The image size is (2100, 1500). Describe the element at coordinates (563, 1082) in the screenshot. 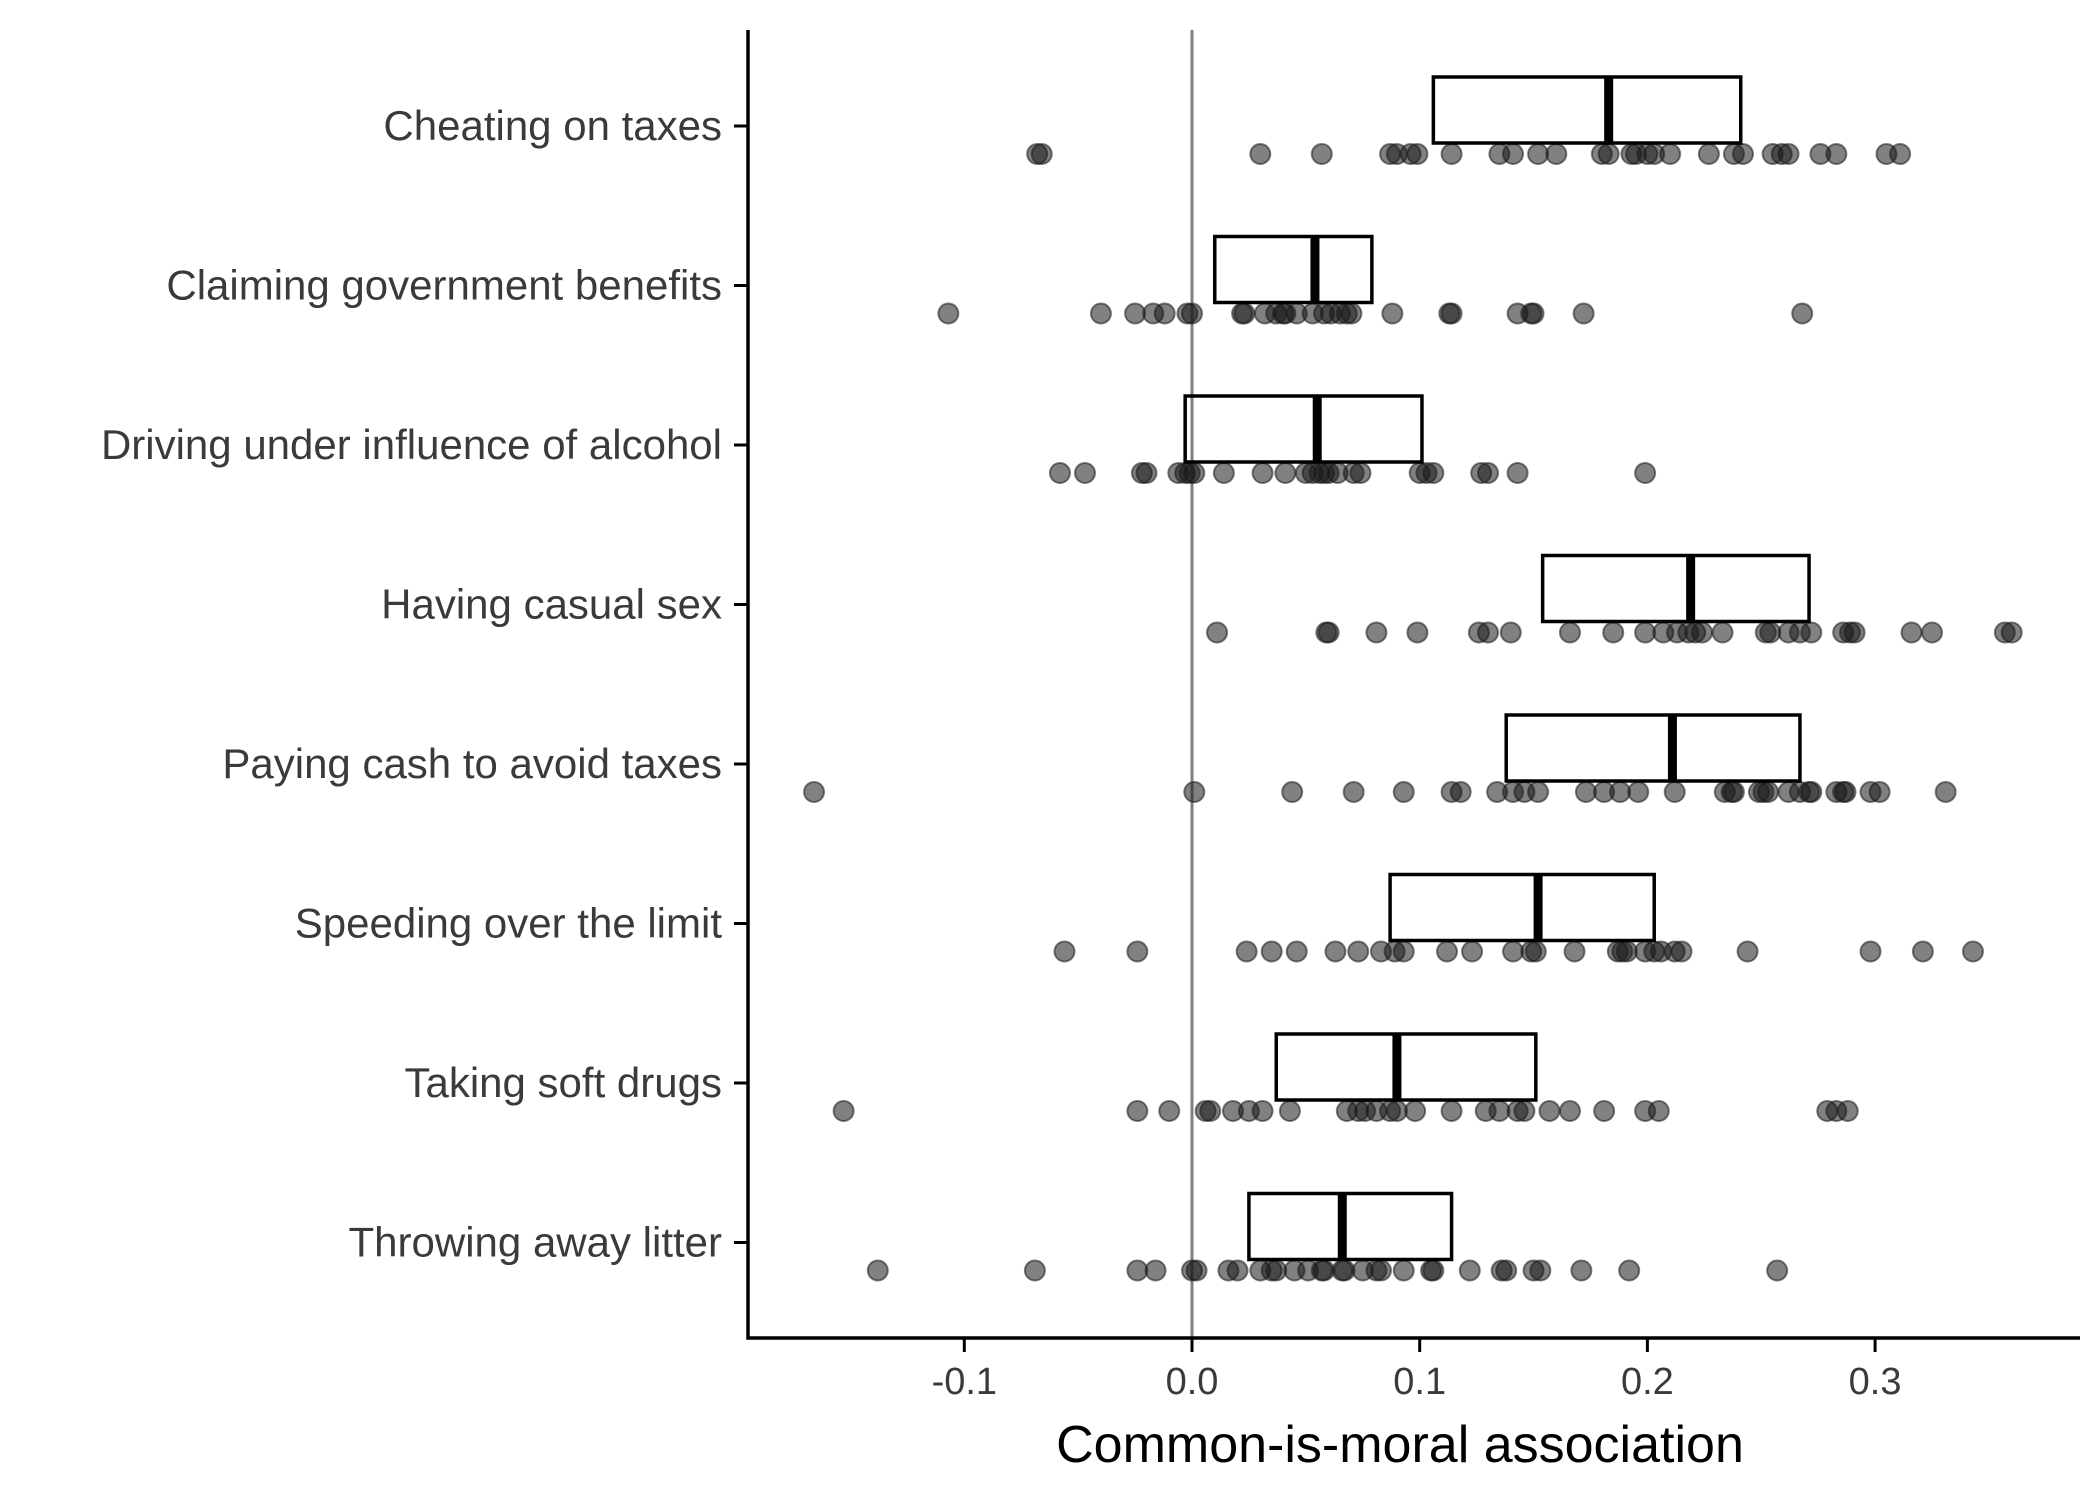

I see `y-tick-label: Taking soft drugs` at that location.